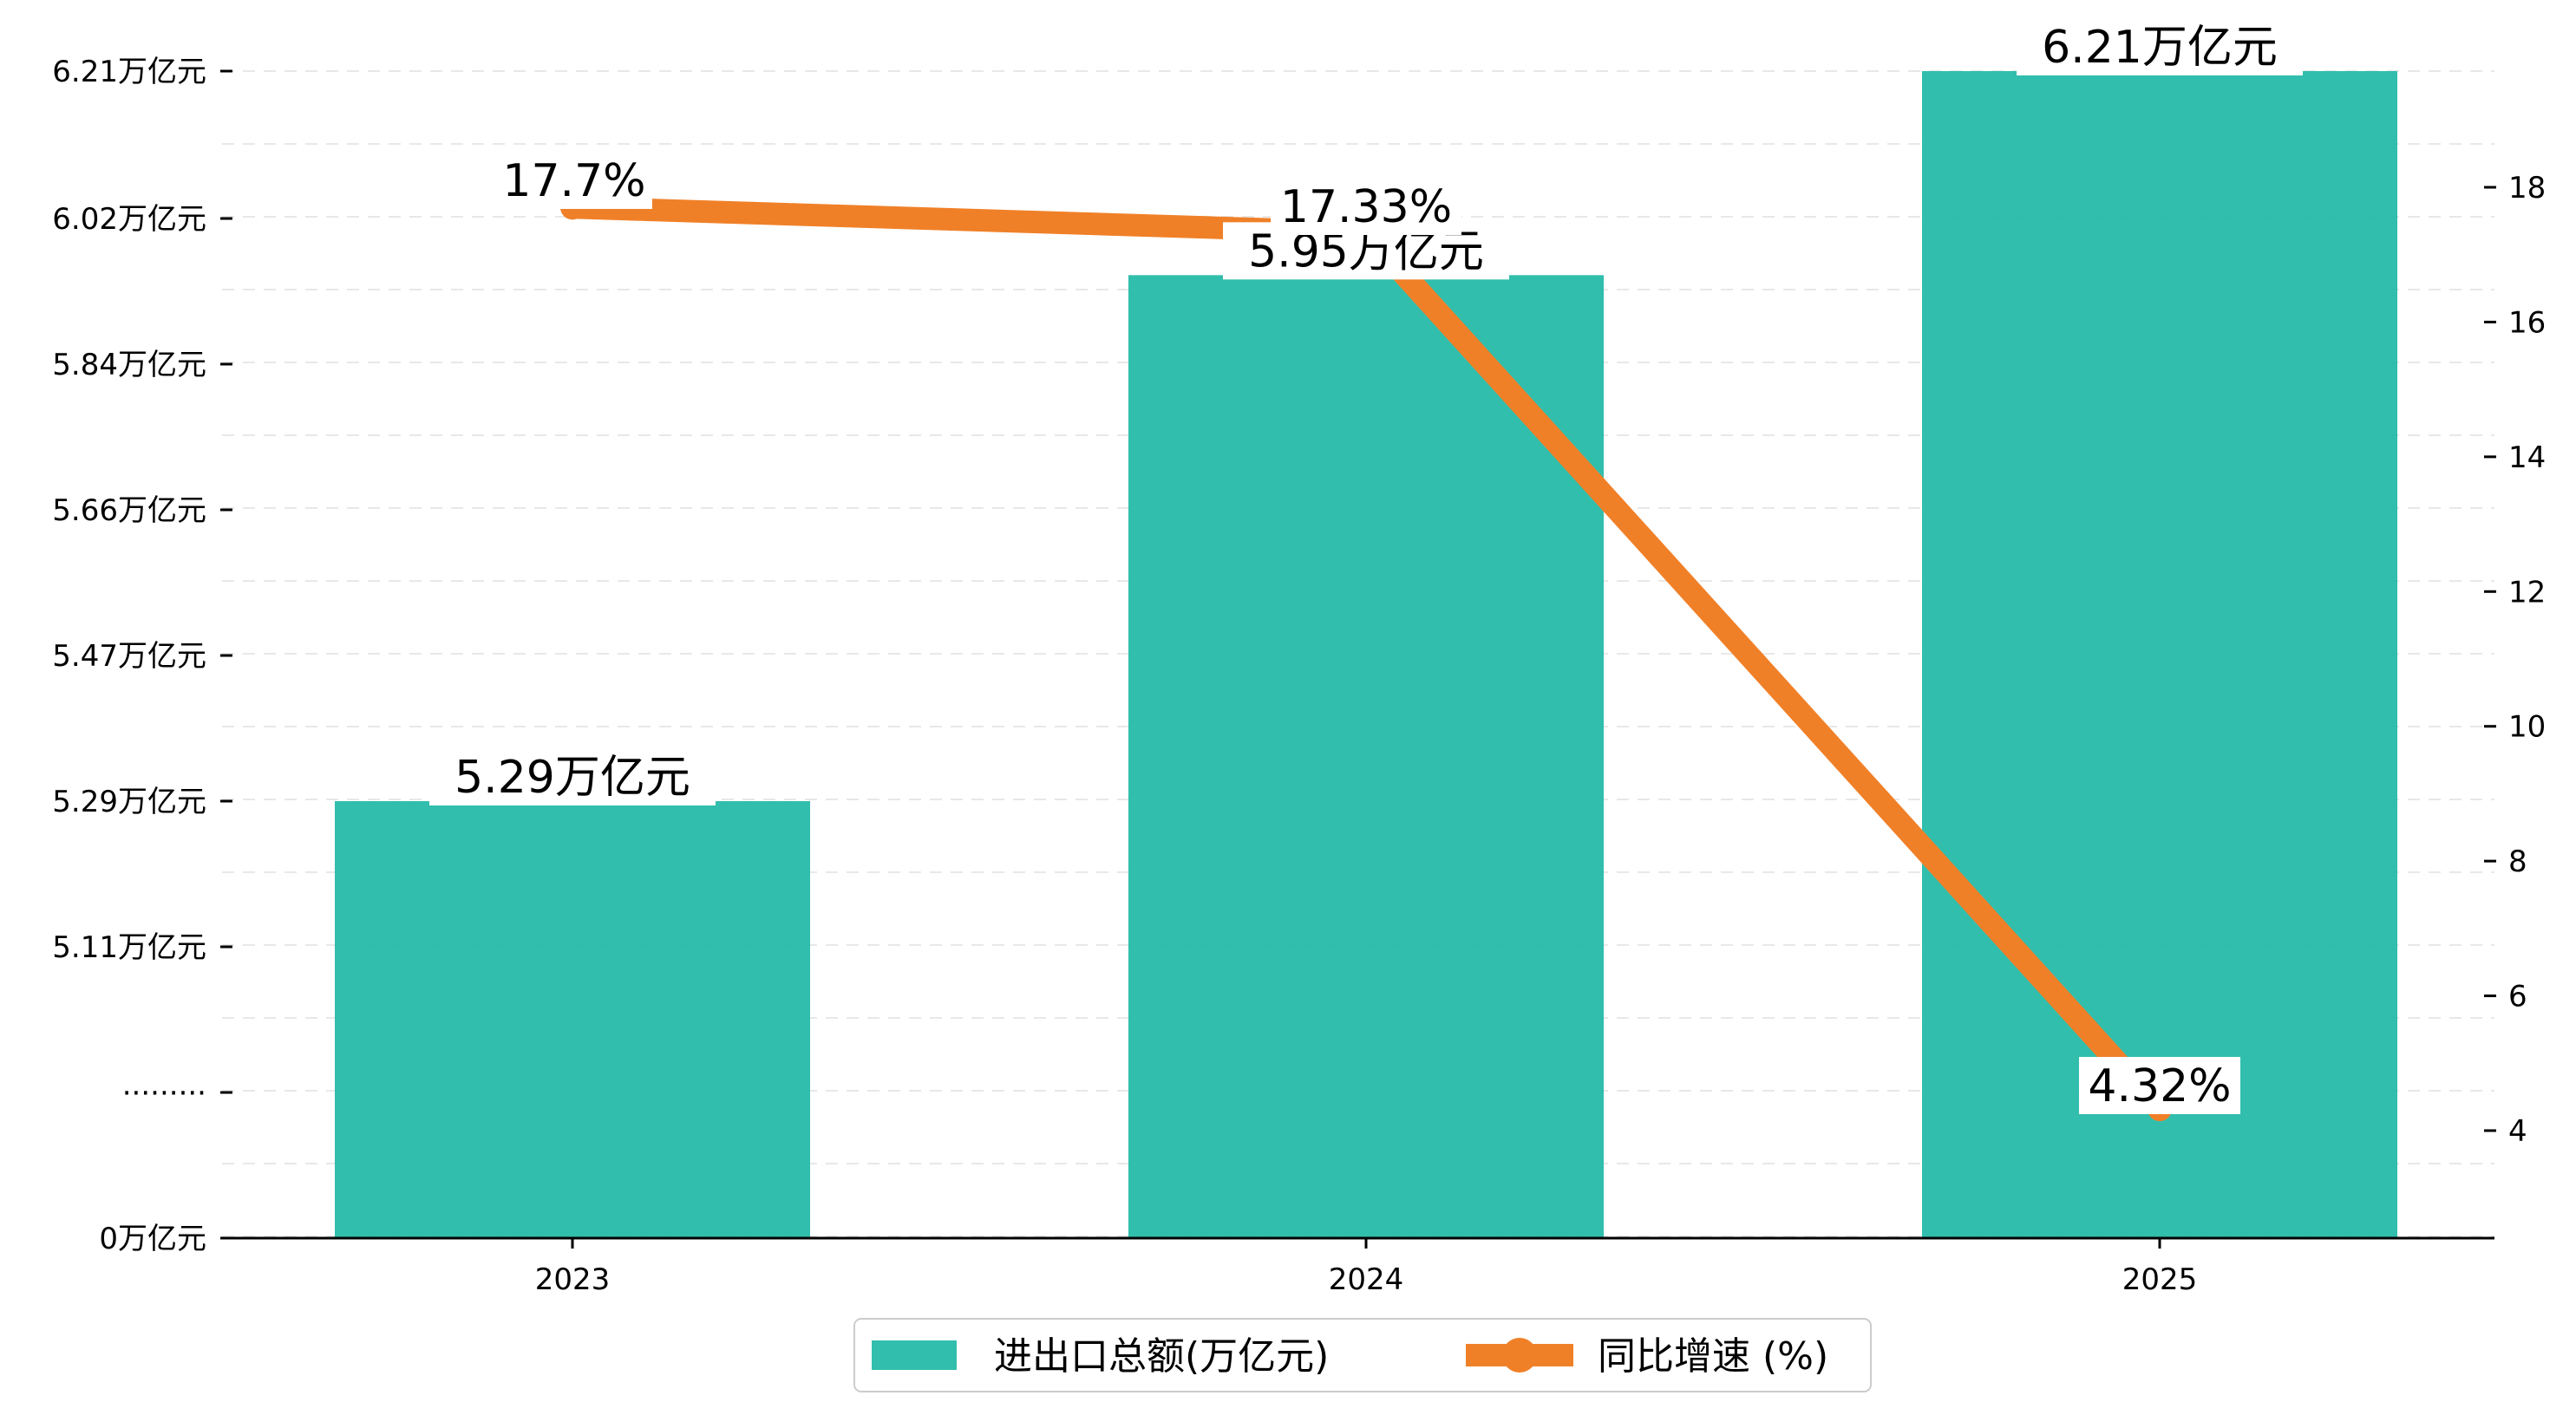 The width and height of the screenshot is (2576, 1415). I want to click on right-tick-label: 10, so click(2527, 727).